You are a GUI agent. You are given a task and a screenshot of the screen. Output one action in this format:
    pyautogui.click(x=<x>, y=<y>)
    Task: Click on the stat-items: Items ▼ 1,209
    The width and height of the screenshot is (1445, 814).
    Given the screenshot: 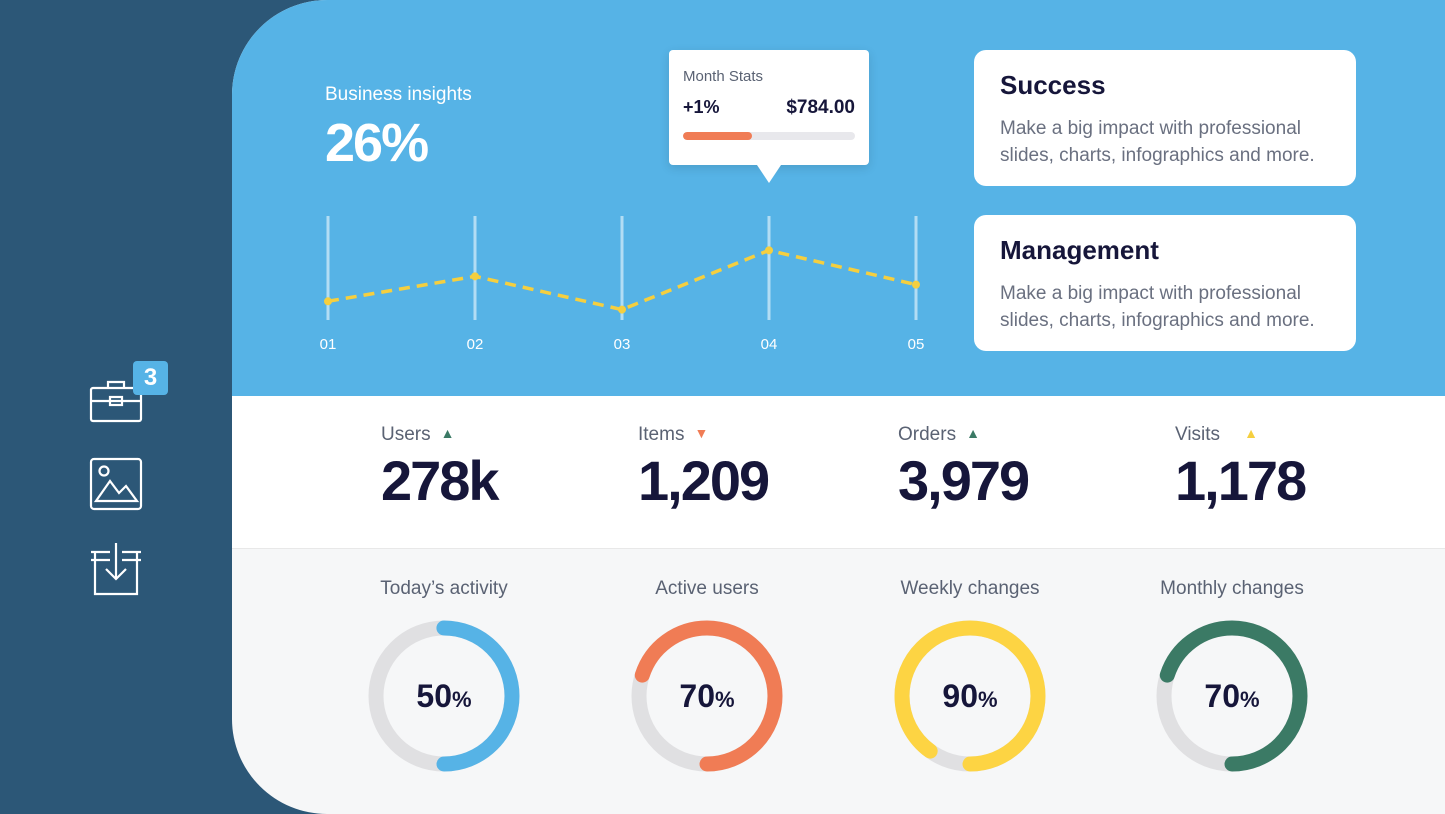 What is the action you would take?
    pyautogui.click(x=704, y=468)
    